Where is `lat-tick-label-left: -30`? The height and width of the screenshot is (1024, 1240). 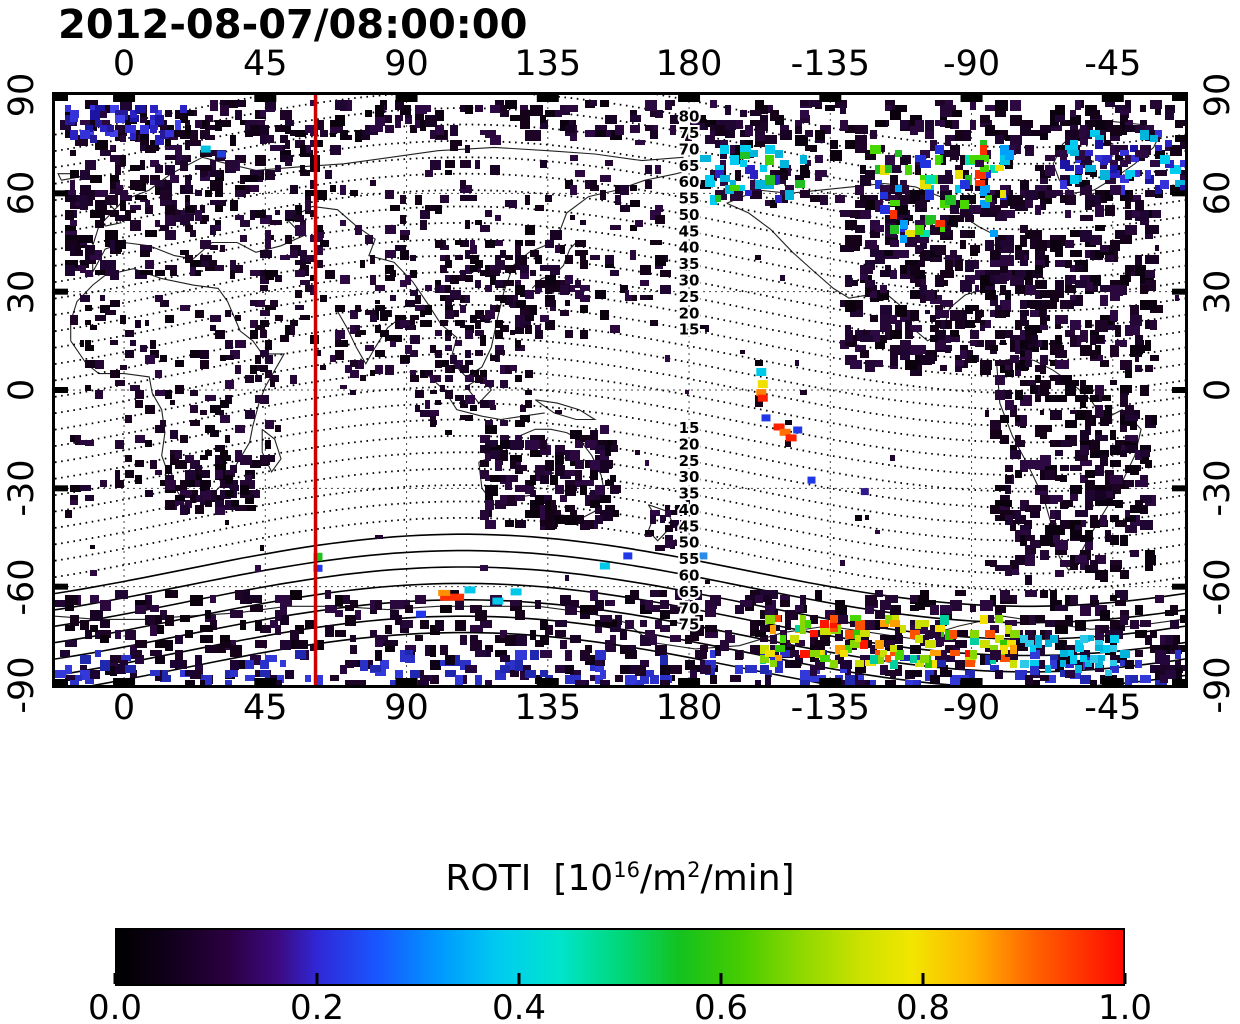 lat-tick-label-left: -30 is located at coordinates (22, 488).